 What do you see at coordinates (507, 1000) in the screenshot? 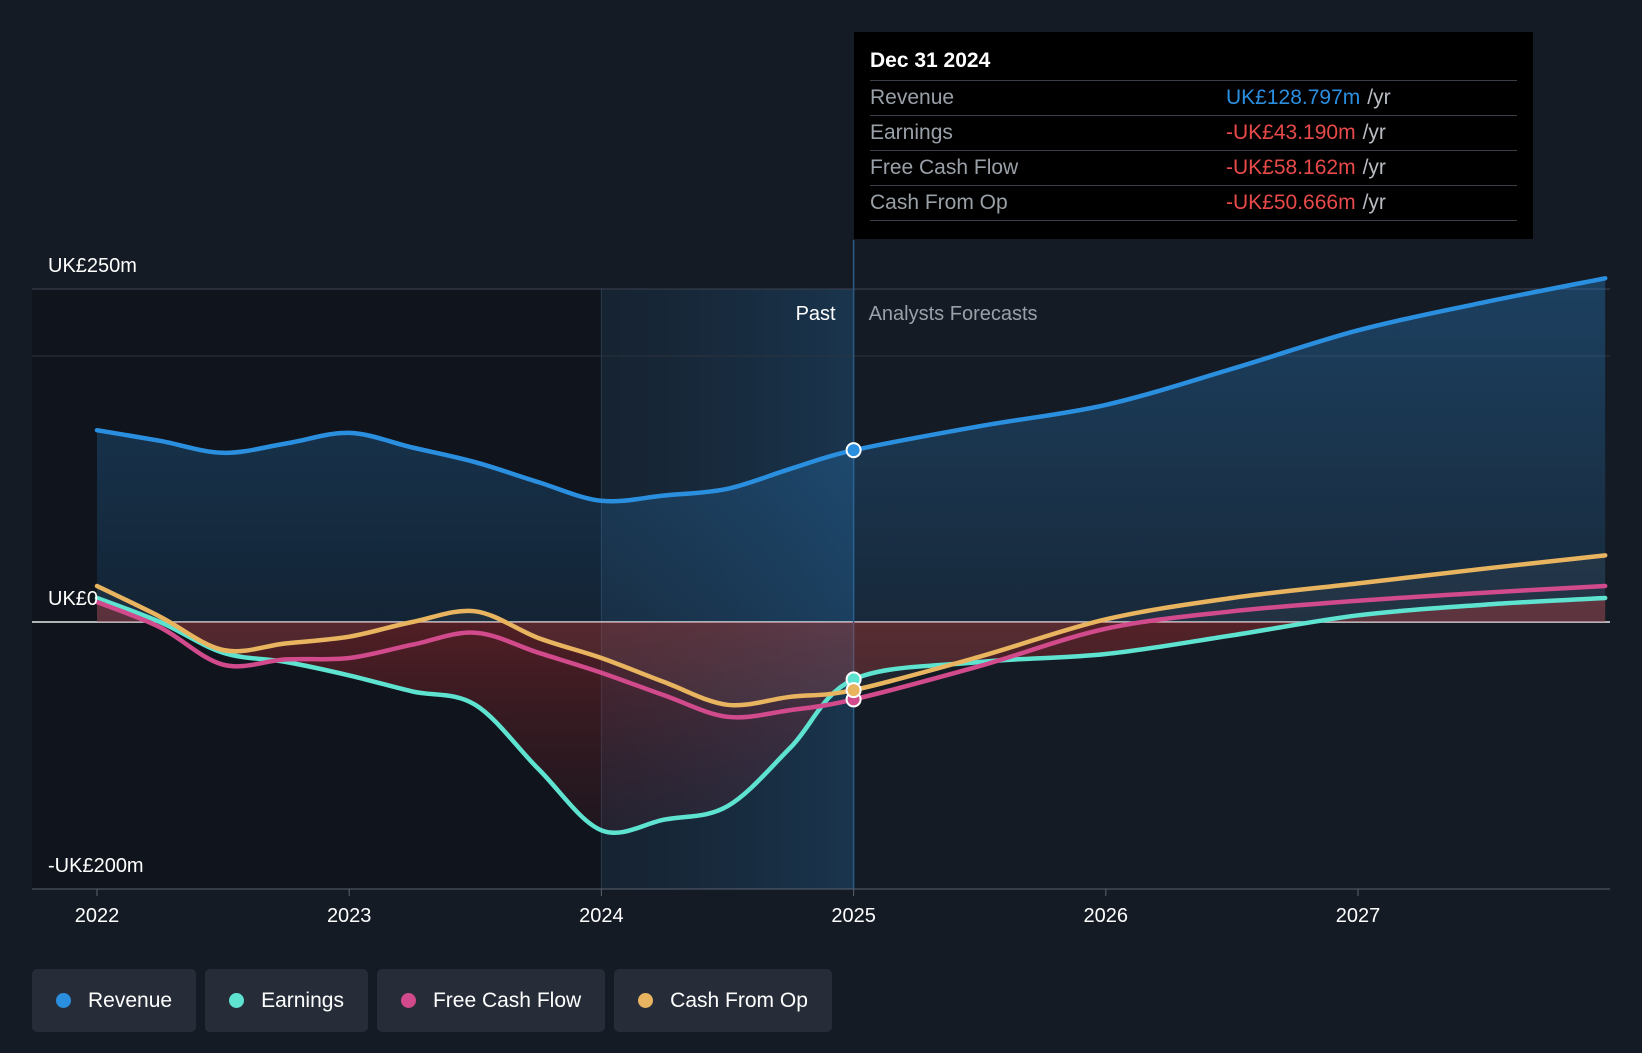
I see `legend-label: Free Cash Flow` at bounding box center [507, 1000].